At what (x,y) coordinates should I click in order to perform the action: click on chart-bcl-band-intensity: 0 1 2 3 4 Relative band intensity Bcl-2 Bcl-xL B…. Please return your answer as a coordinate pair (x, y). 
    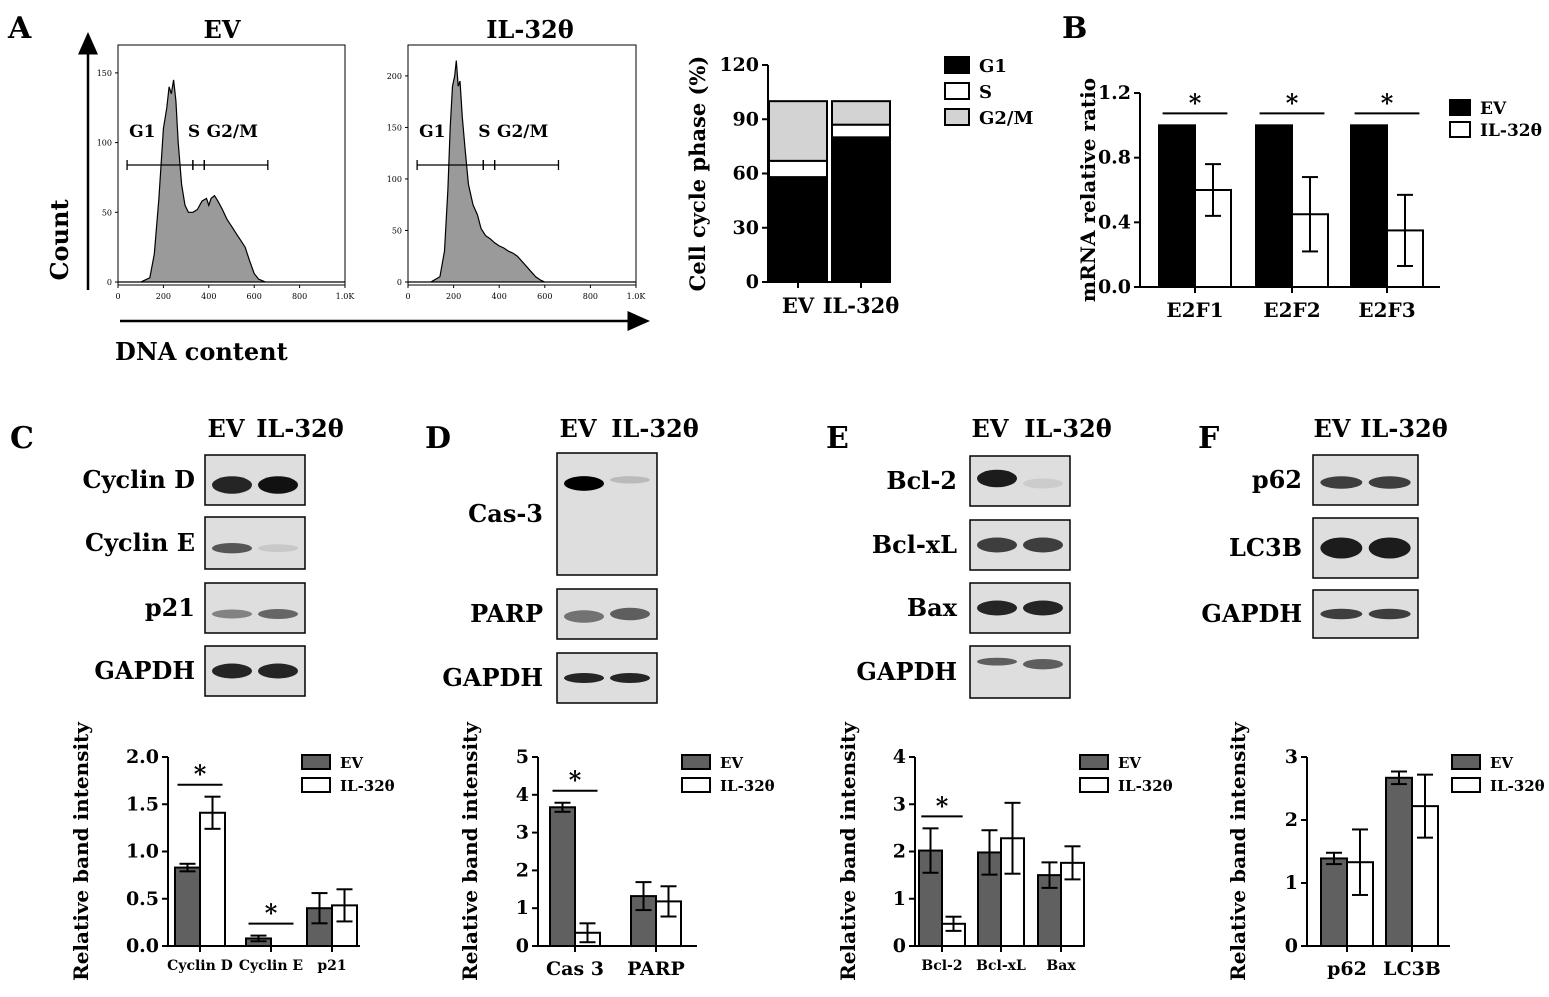
    Looking at the image, I should click on (1004, 851).